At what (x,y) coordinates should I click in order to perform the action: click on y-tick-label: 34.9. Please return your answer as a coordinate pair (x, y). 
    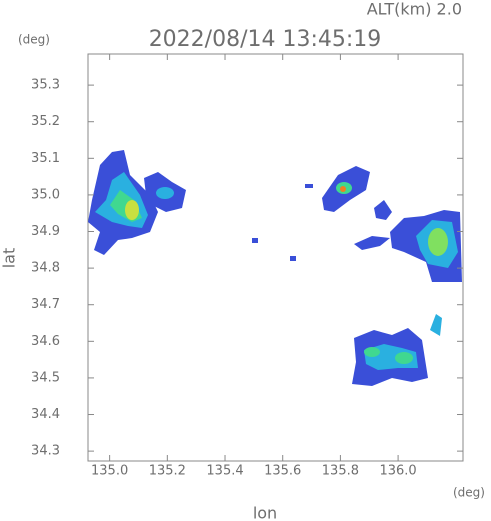
    Looking at the image, I should click on (45, 231).